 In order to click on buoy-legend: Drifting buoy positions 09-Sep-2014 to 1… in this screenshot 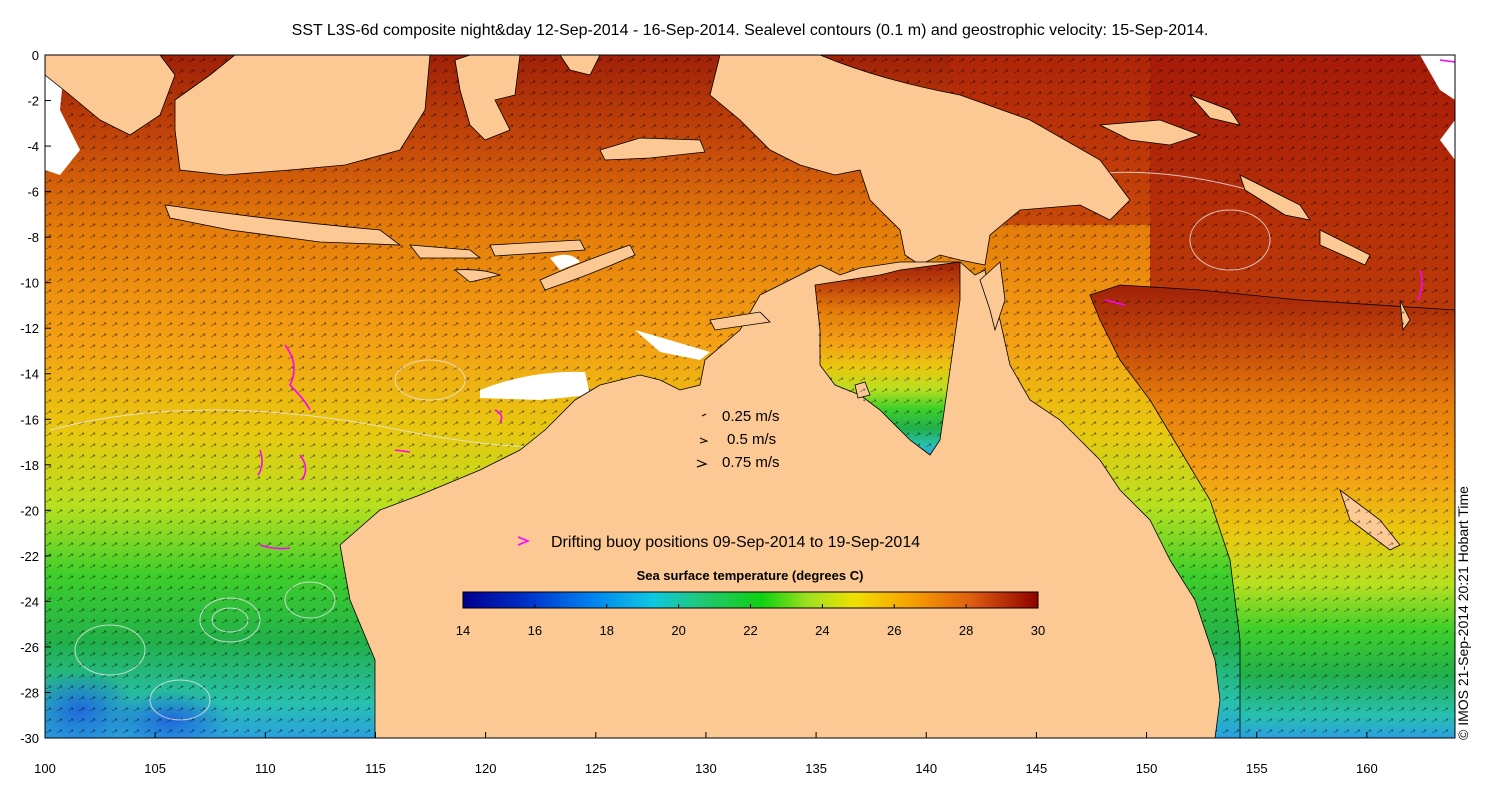, I will do `click(718, 542)`.